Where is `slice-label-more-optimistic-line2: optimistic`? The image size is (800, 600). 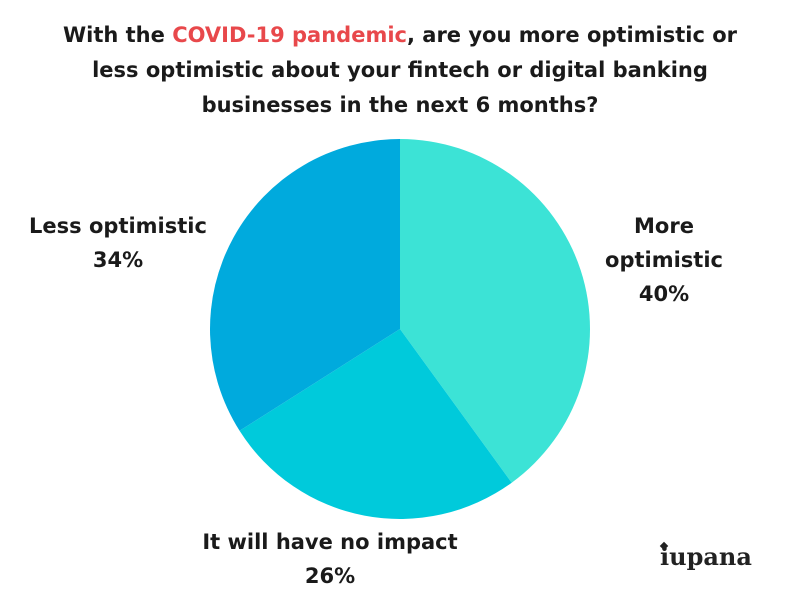 slice-label-more-optimistic-line2: optimistic is located at coordinates (664, 260).